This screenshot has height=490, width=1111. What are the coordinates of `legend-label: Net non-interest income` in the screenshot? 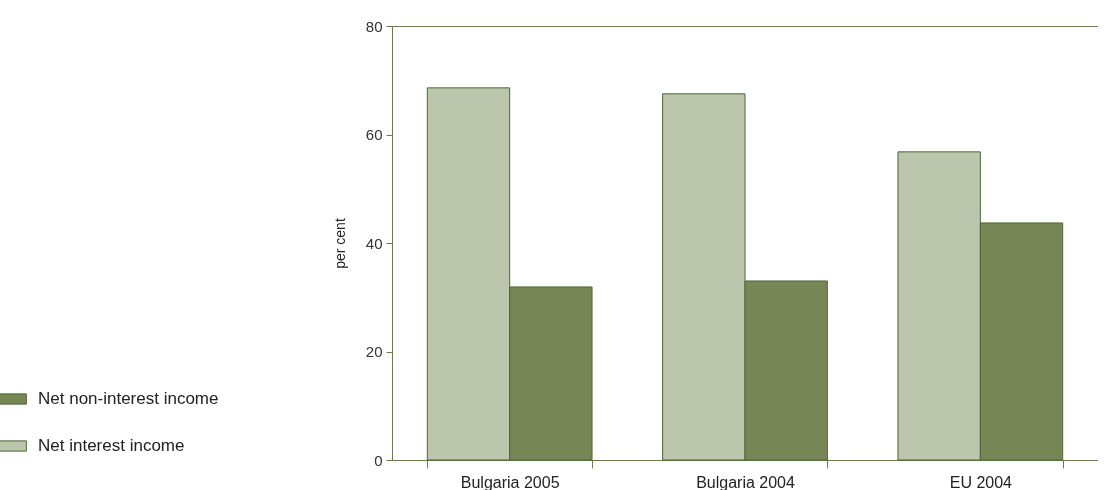 It's located at (128, 398).